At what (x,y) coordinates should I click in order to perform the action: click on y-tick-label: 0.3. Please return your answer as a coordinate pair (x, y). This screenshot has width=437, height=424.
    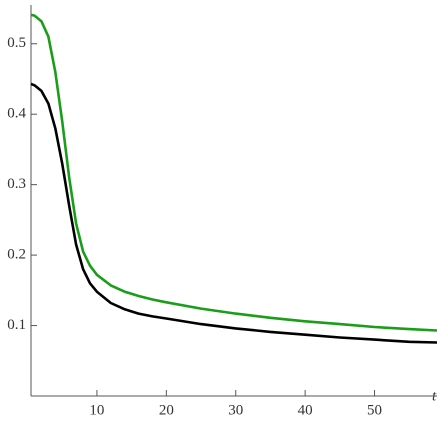
    Looking at the image, I should click on (16, 184).